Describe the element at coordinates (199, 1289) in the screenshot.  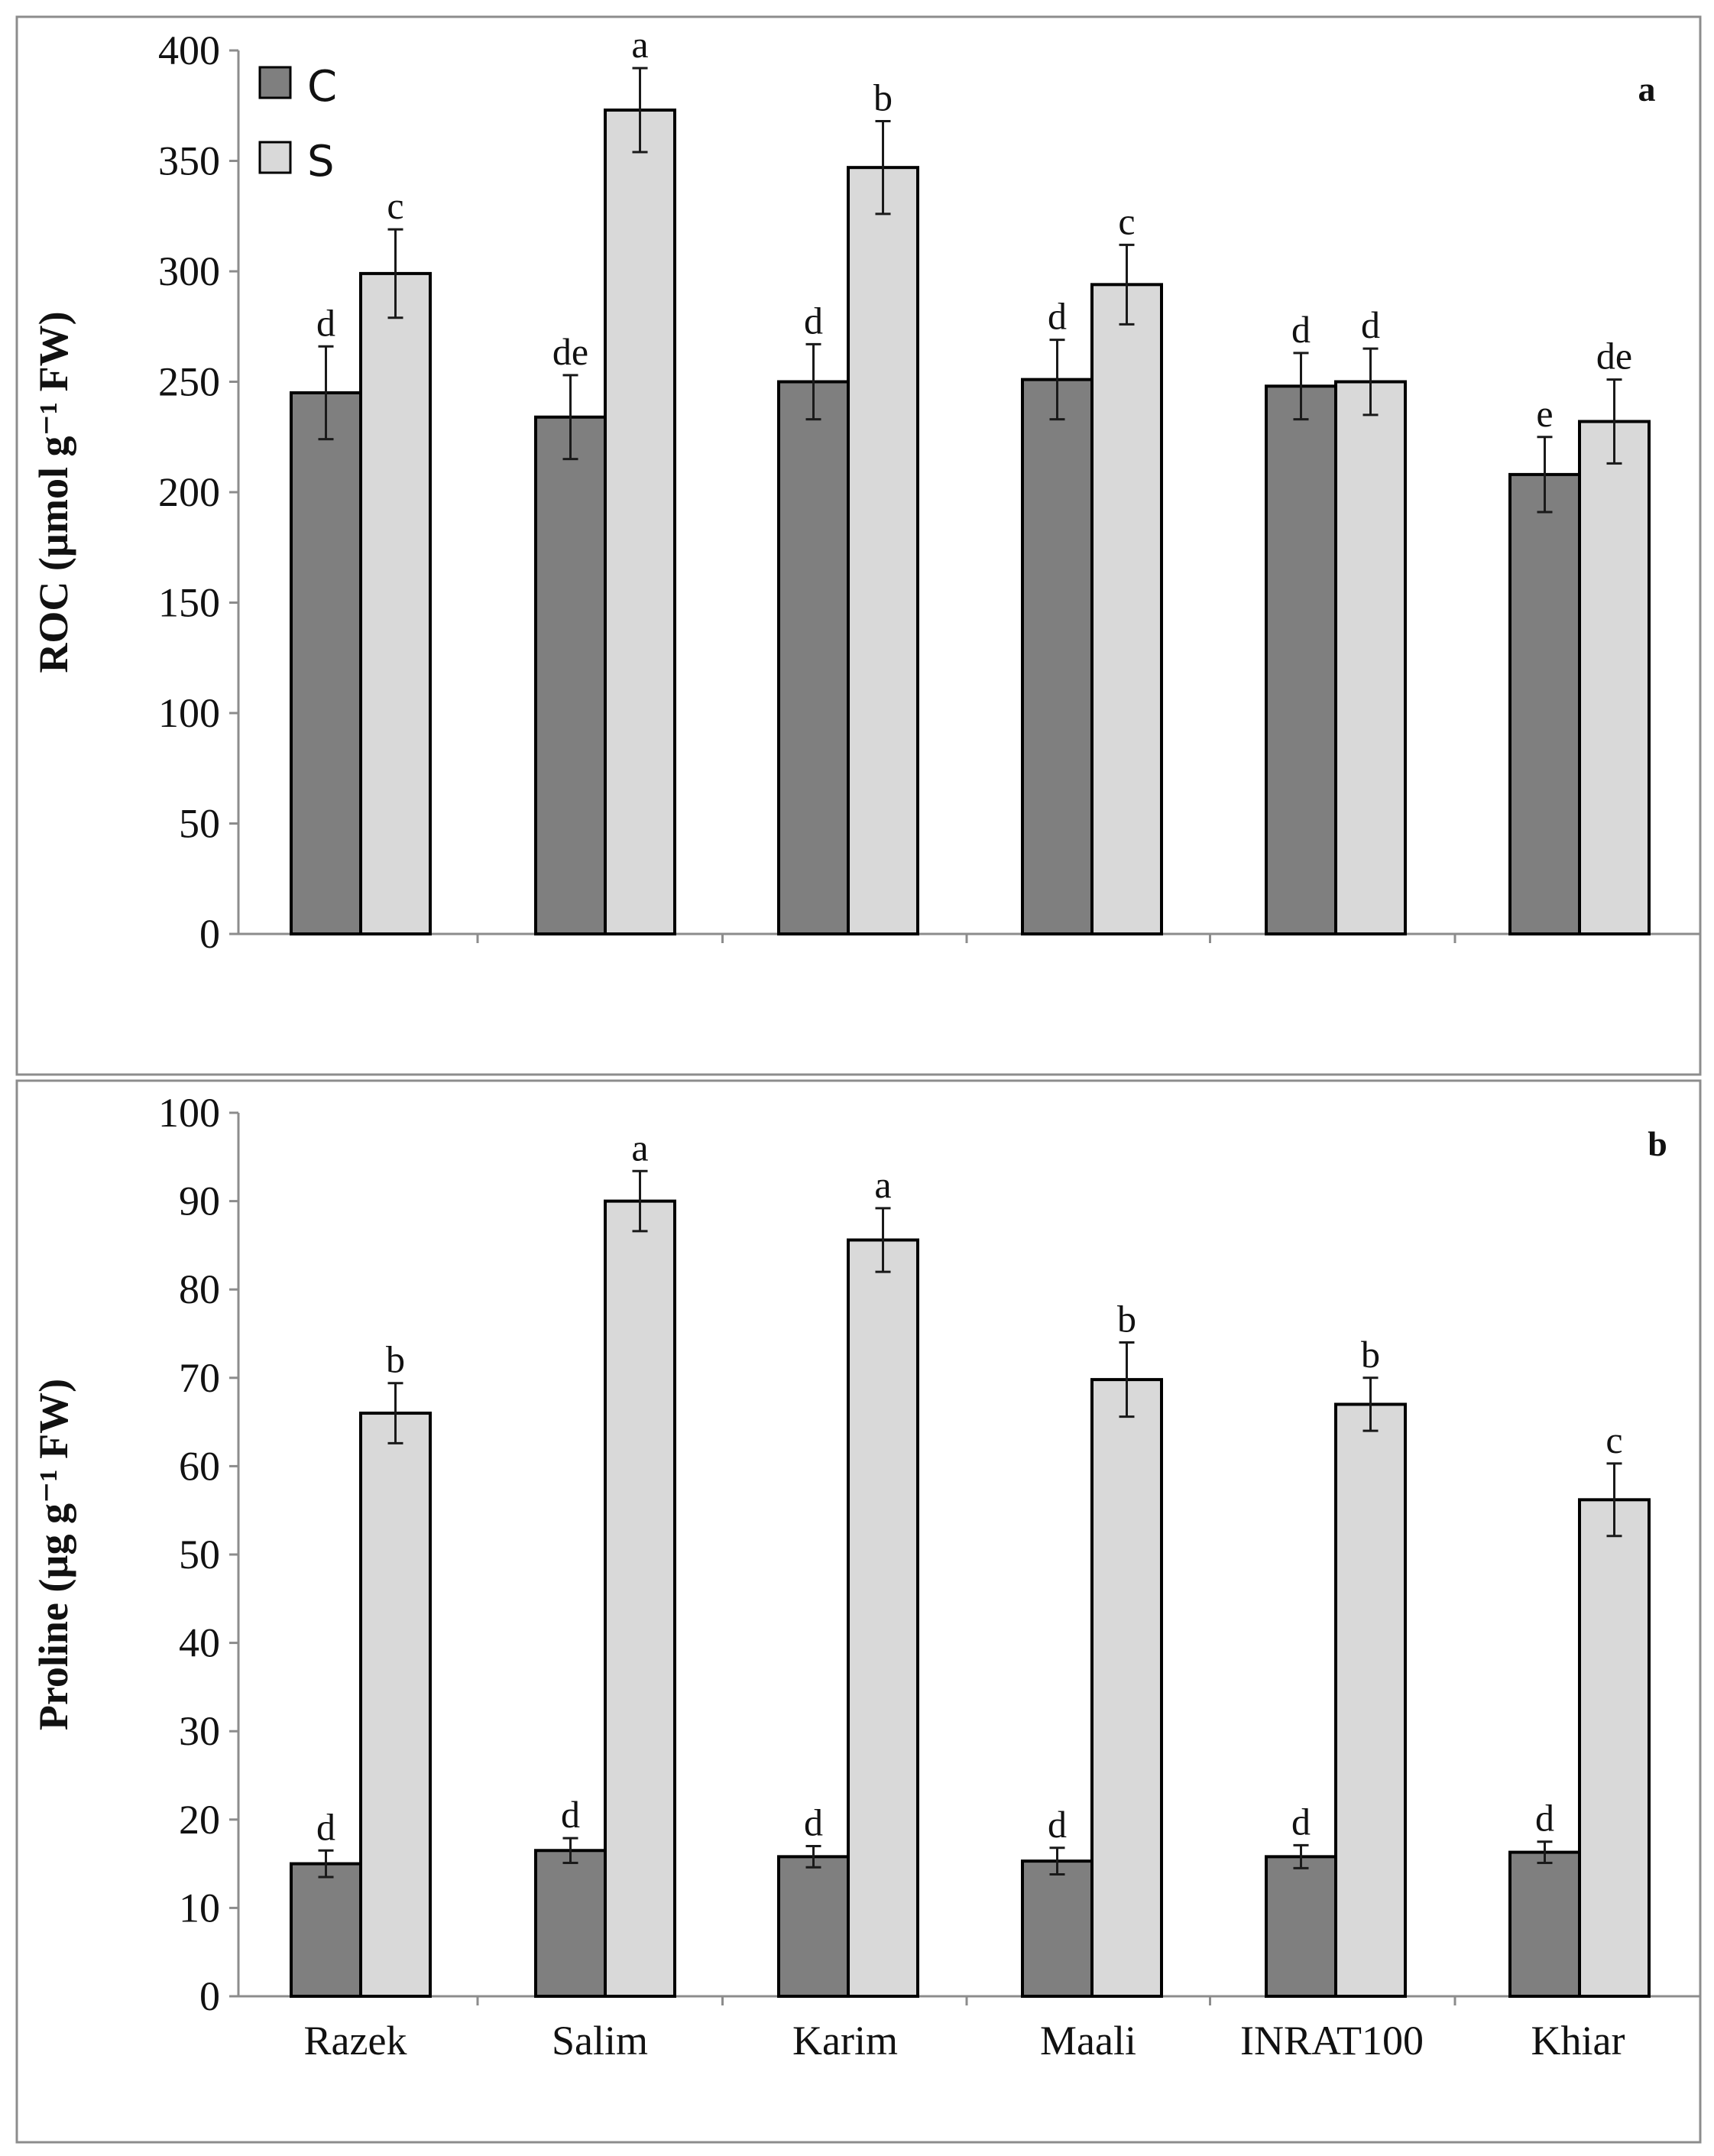
I see `y-tick-label: 80` at that location.